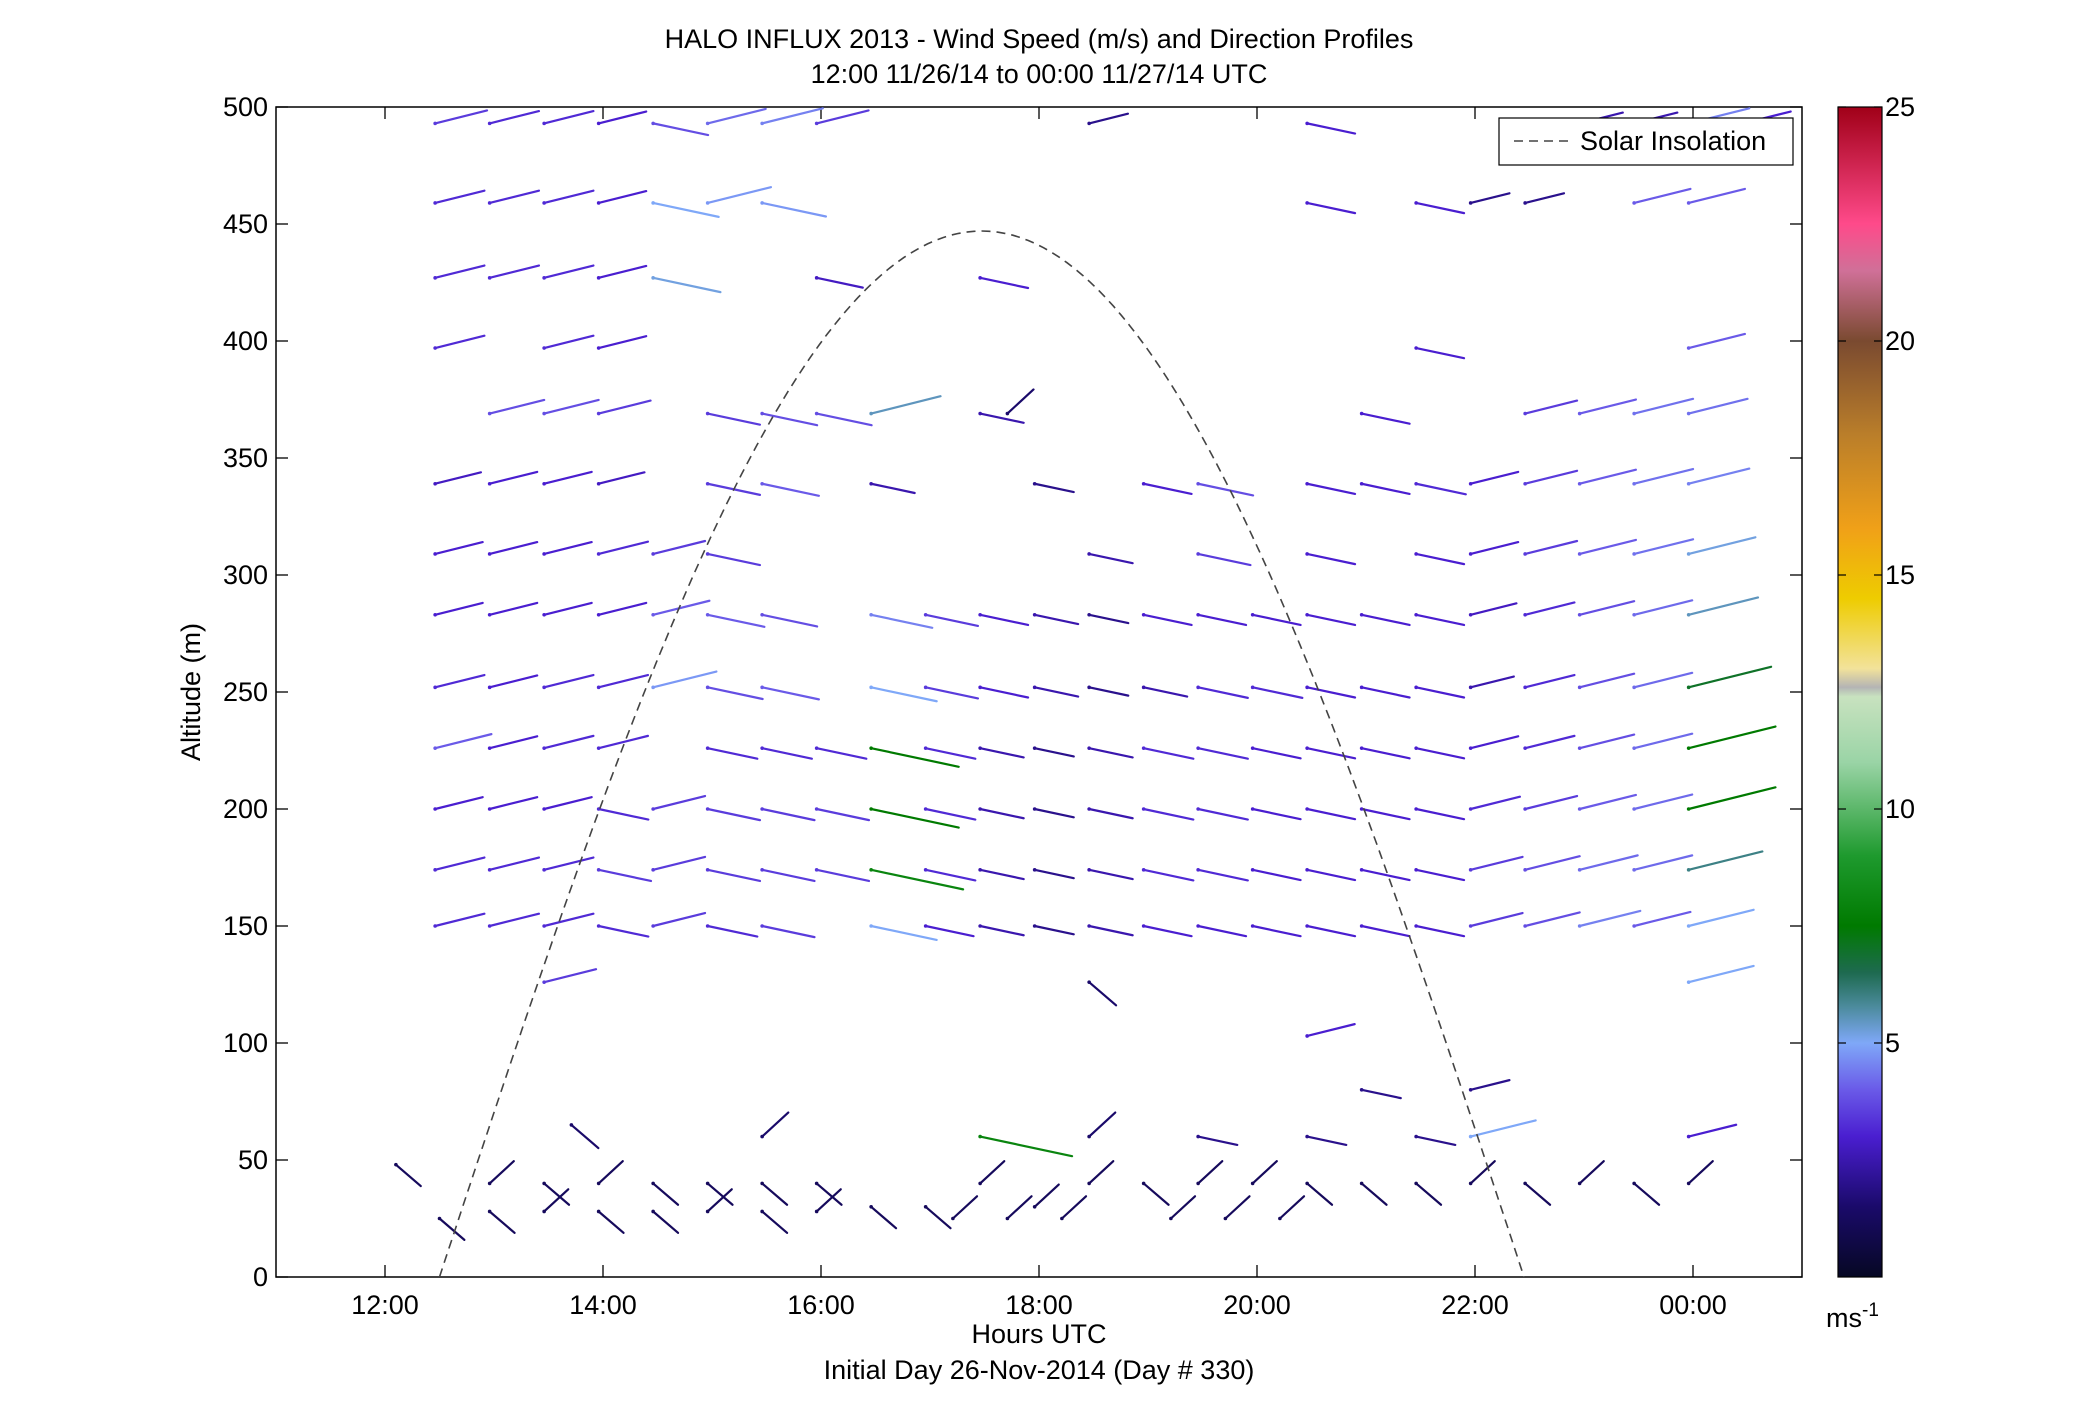 This screenshot has width=2098, height=1425. What do you see at coordinates (1646, 141) in the screenshot?
I see `legend: Solar Insolation` at bounding box center [1646, 141].